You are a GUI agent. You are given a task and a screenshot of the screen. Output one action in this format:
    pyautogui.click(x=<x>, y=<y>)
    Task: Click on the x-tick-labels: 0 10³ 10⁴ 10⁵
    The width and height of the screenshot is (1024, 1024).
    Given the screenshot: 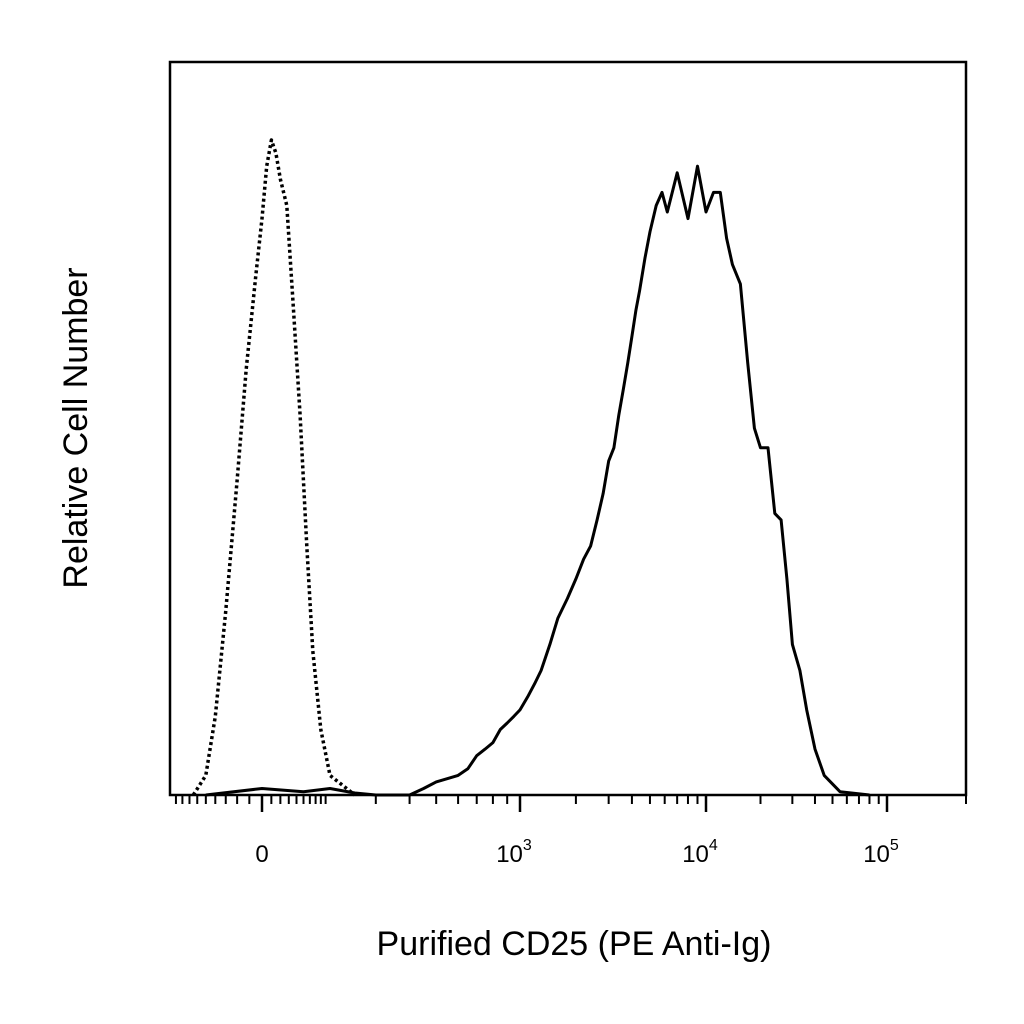 What is the action you would take?
    pyautogui.click(x=577, y=852)
    